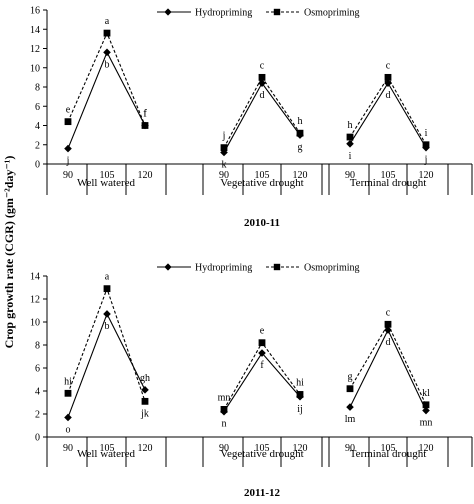 The height and width of the screenshot is (504, 474). I want to click on significance-letter: lm, so click(350, 419).